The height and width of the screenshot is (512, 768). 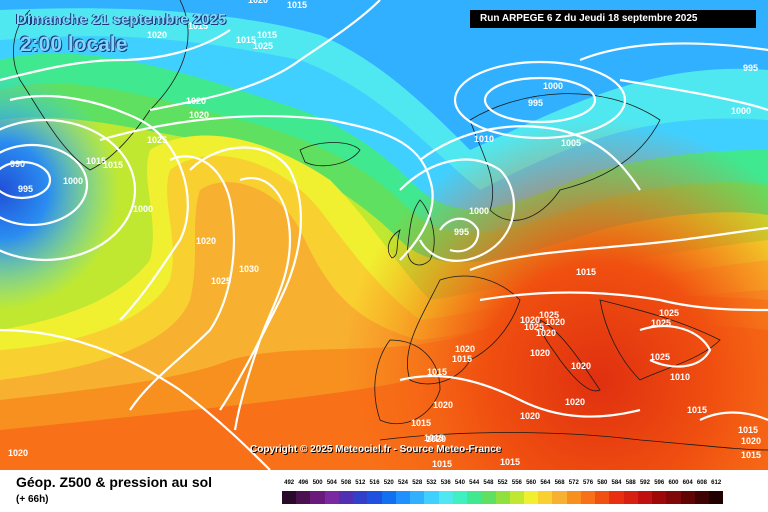 What do you see at coordinates (644, 483) in the screenshot?
I see `scale-label: 592` at bounding box center [644, 483].